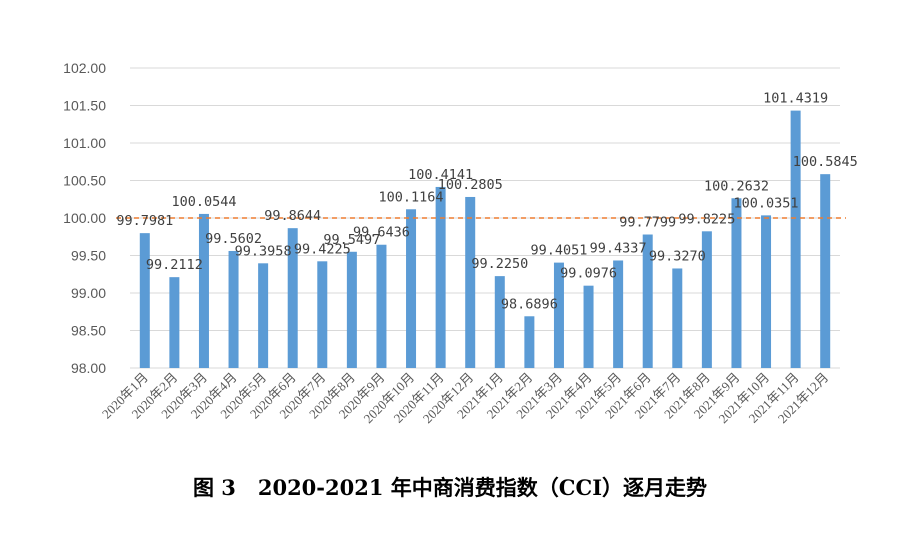  Describe the element at coordinates (529, 304) in the screenshot. I see `data-label: 98.6896` at that location.